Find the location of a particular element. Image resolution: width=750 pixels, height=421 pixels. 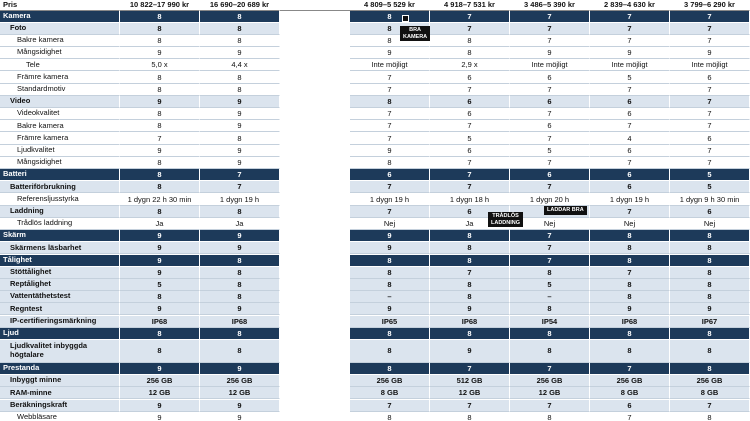

cell: 1 dygn 20 h is located at coordinates (550, 199).